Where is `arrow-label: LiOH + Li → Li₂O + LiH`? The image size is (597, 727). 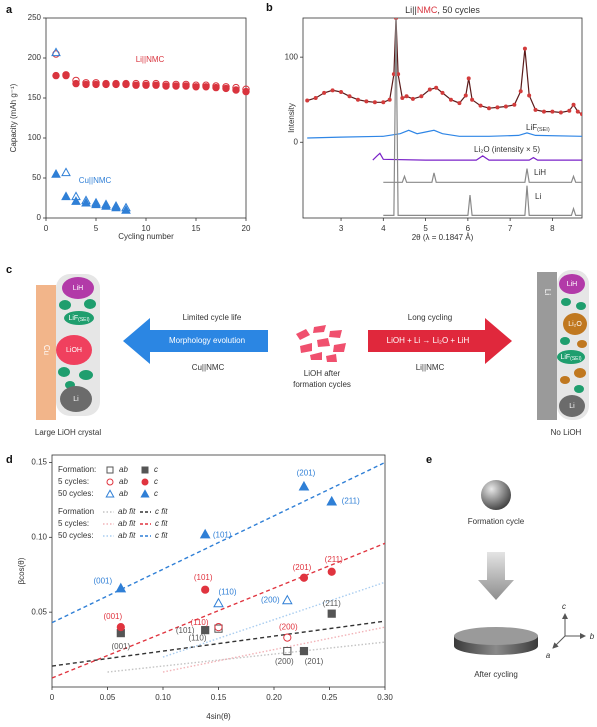 arrow-label: LiOH + Li → Li₂O + LiH is located at coordinates (428, 340).